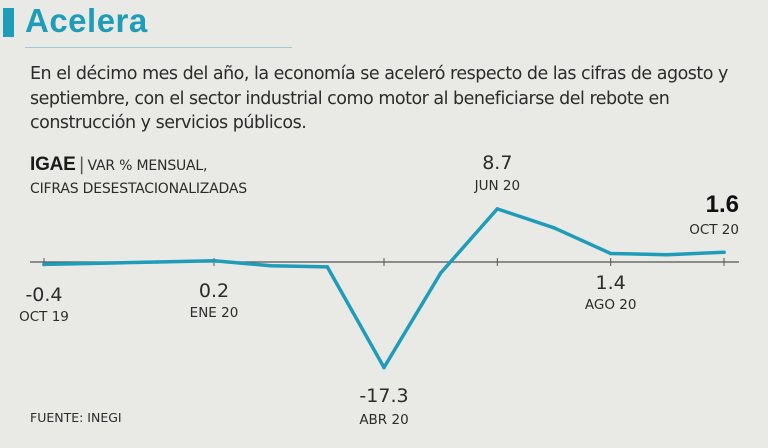 This screenshot has width=768, height=448. What do you see at coordinates (43, 295) in the screenshot?
I see `data-label-value-oct-19: -0.4` at bounding box center [43, 295].